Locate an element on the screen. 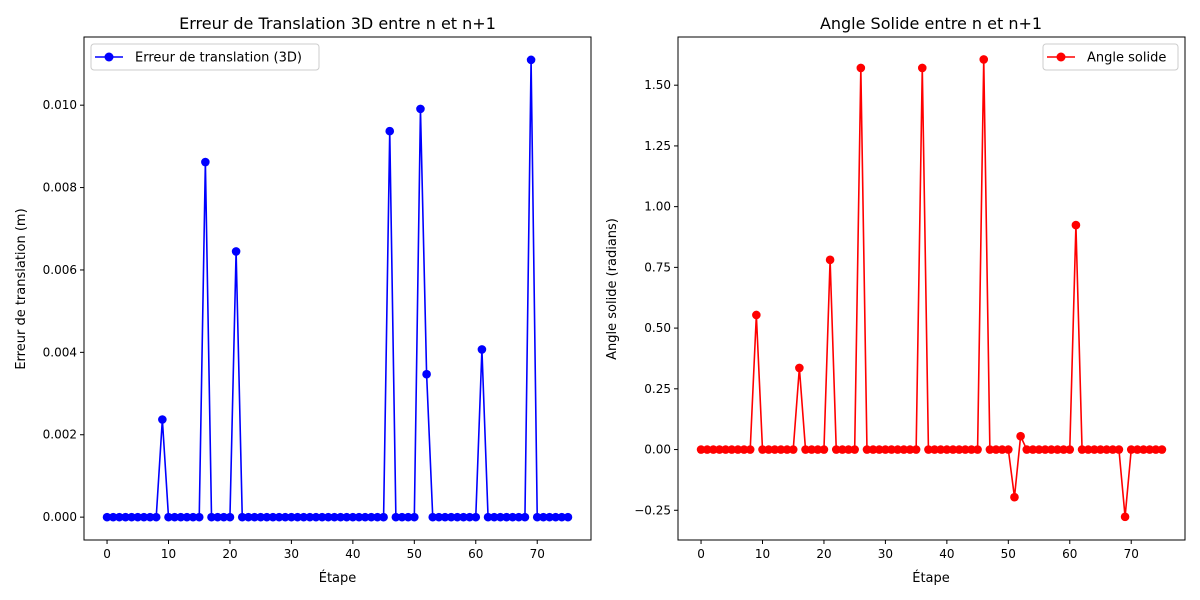  legend-box is located at coordinates (205, 57).